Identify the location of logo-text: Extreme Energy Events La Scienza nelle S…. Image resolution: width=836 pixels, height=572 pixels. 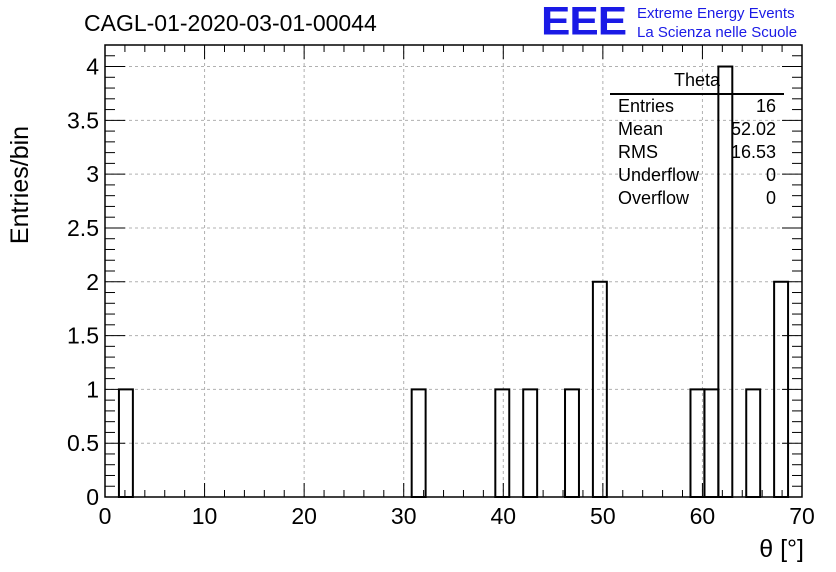
(717, 23).